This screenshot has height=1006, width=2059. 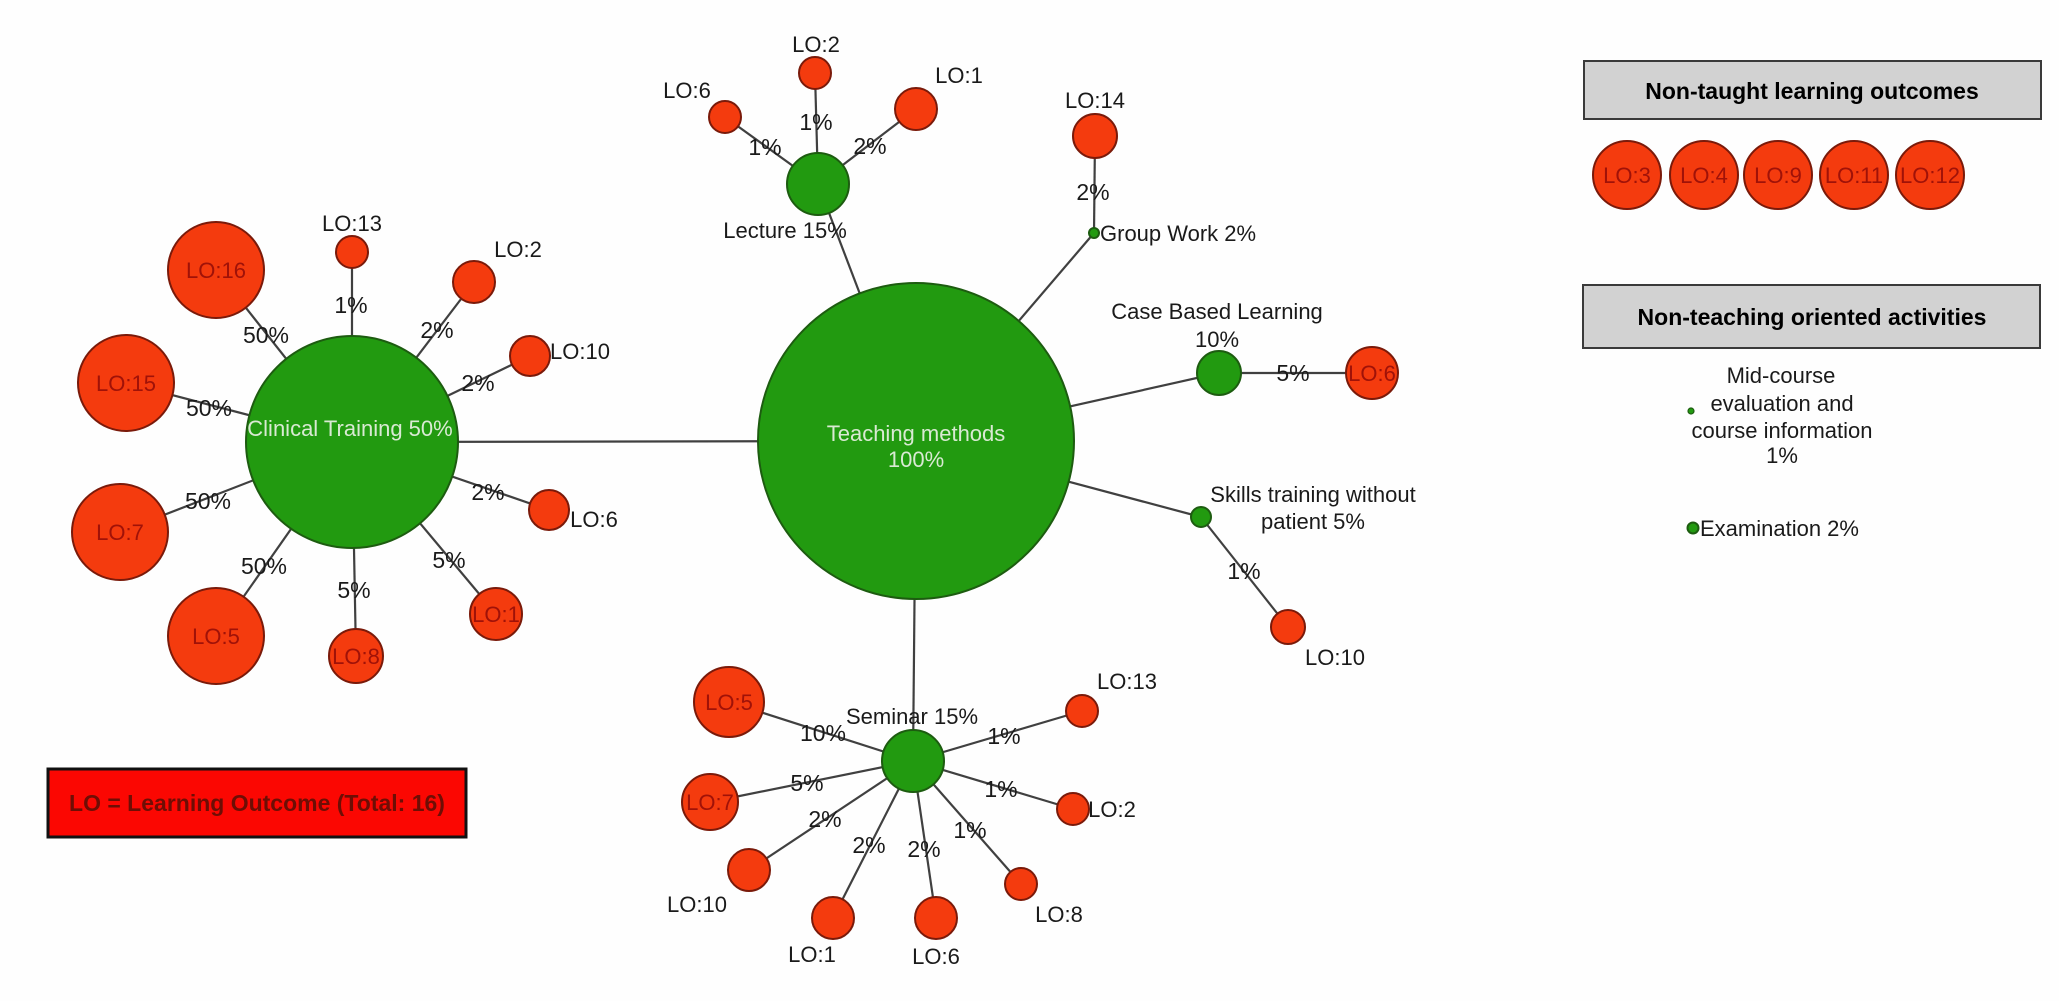 What do you see at coordinates (1312, 494) in the screenshot?
I see `svg-text: Skills training without` at bounding box center [1312, 494].